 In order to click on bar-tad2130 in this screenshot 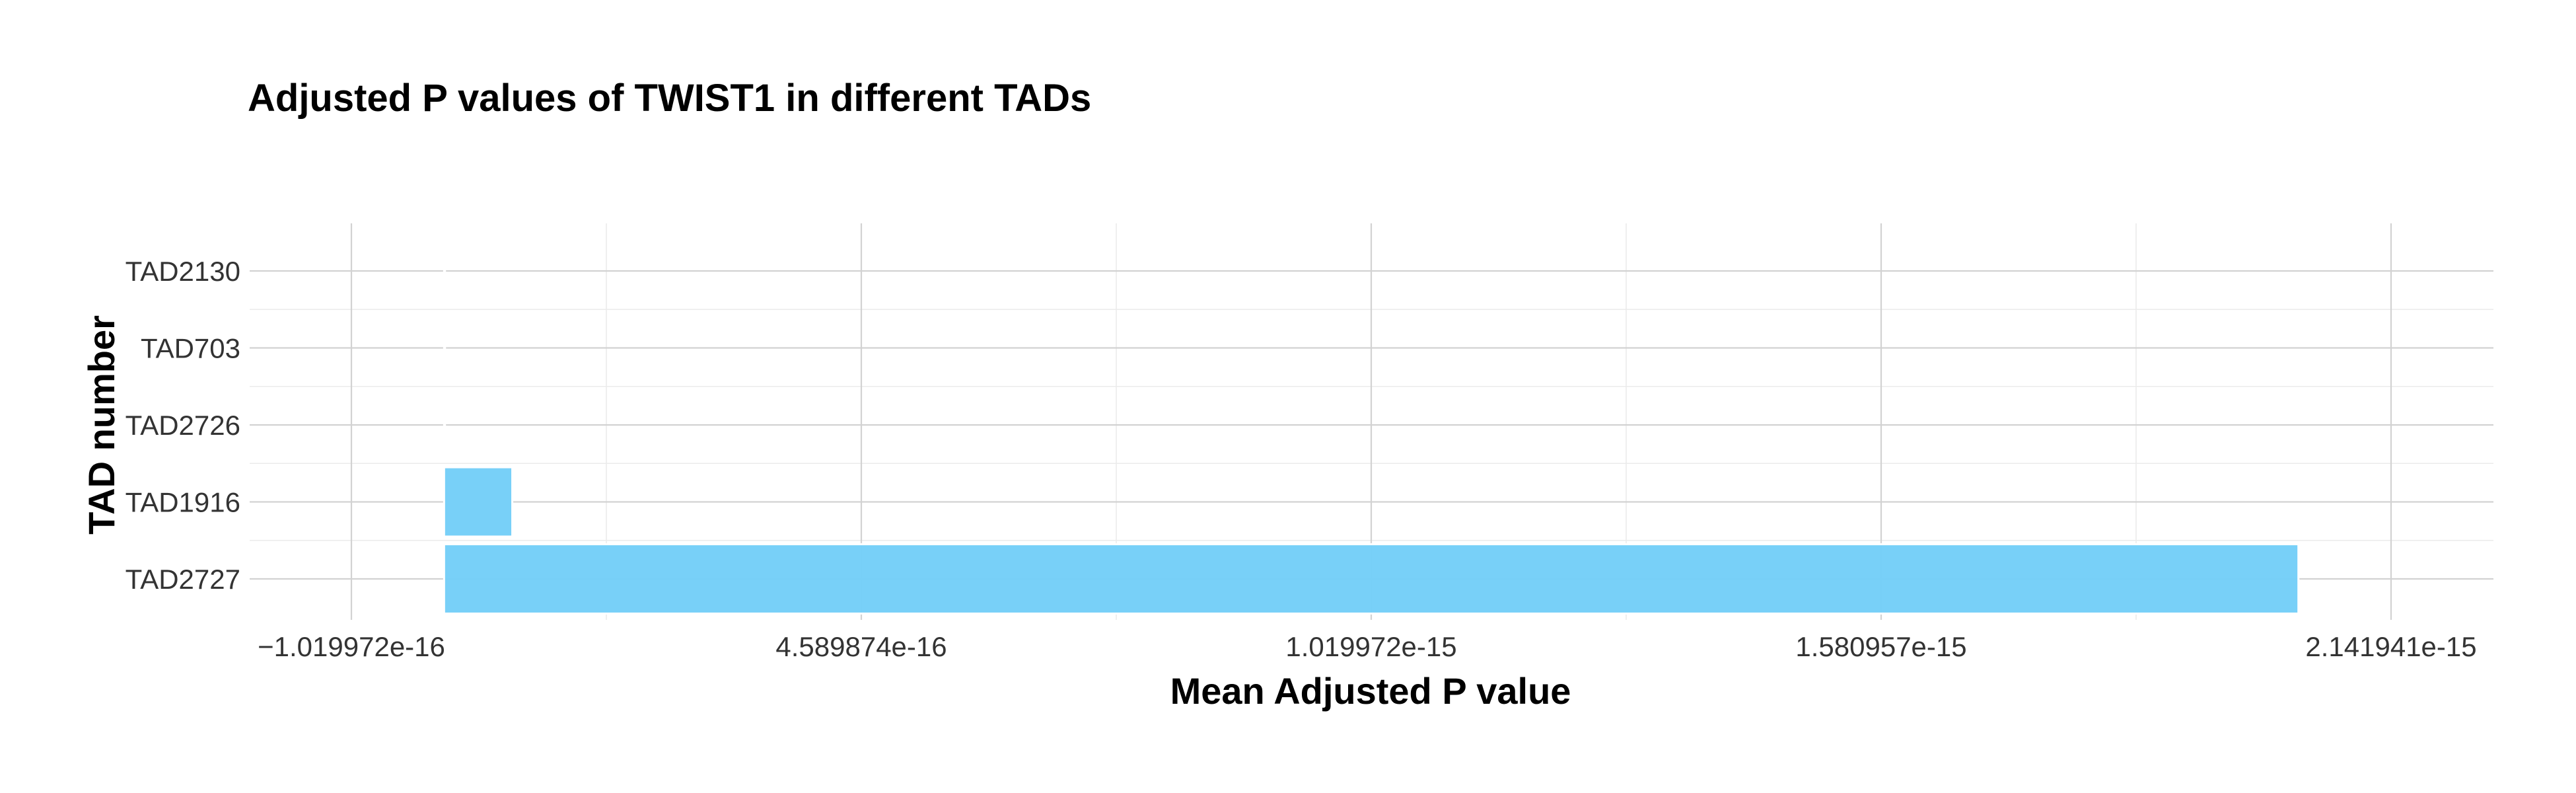, I will do `click(445, 271)`.